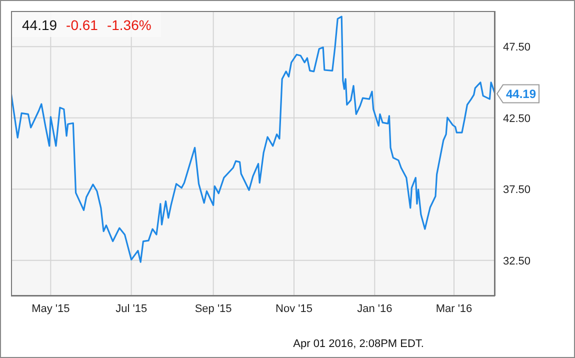 The height and width of the screenshot is (358, 575). What do you see at coordinates (213, 308) in the screenshot?
I see `x-tick-label: Sep '15` at bounding box center [213, 308].